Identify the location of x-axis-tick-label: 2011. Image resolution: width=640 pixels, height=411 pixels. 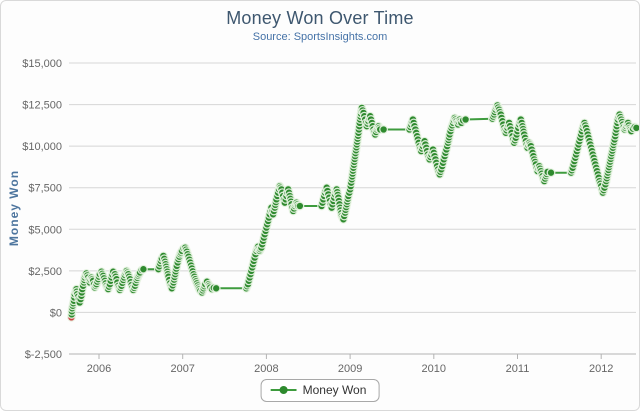
(518, 369).